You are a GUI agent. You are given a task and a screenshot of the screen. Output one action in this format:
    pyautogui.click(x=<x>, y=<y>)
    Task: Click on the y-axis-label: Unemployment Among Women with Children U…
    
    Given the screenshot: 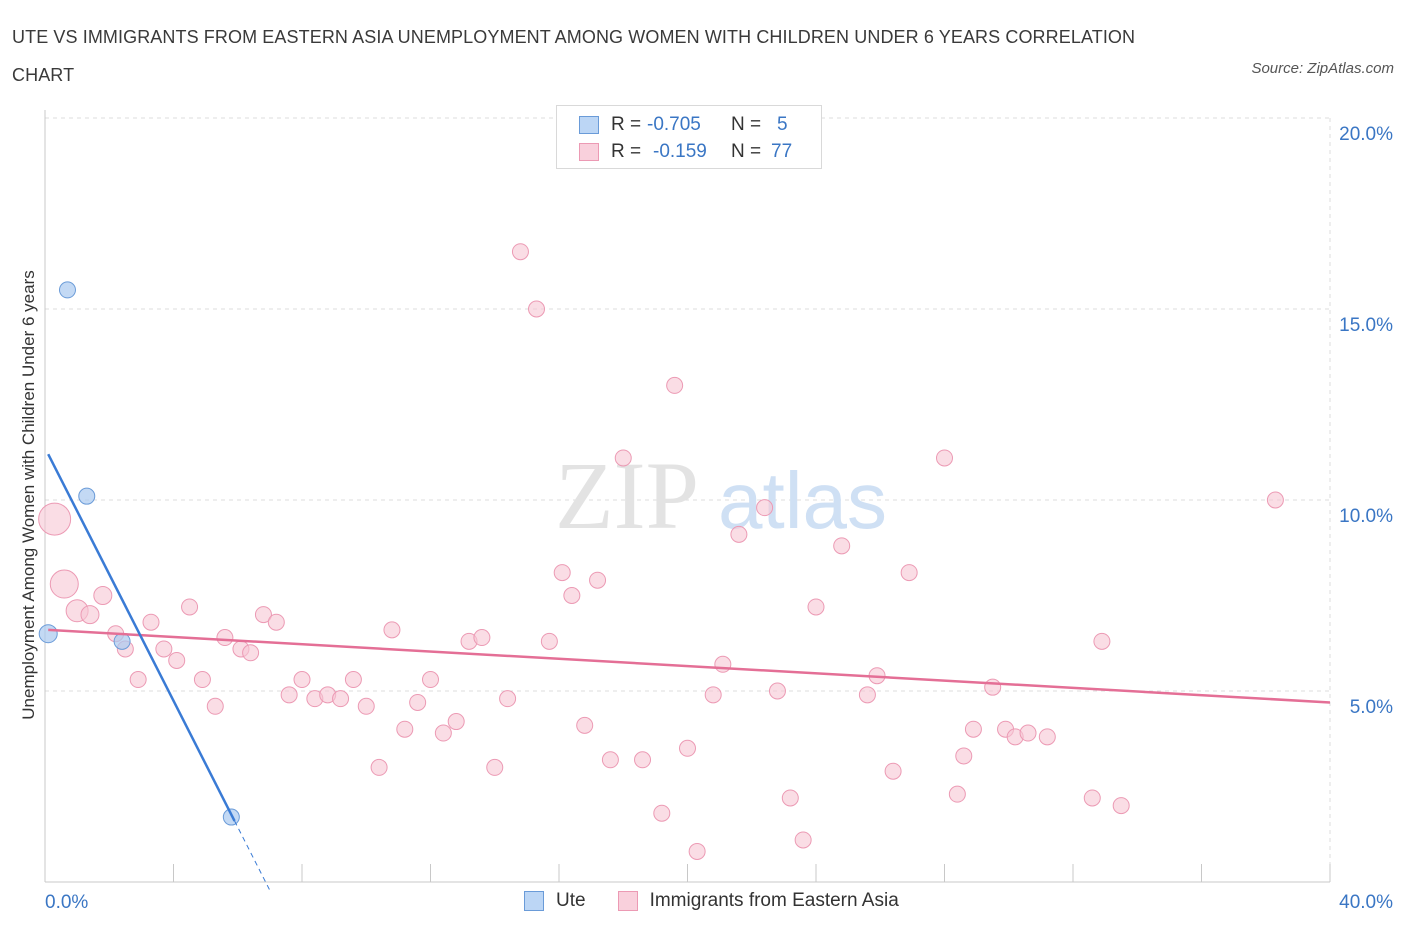 What is the action you would take?
    pyautogui.click(x=28, y=494)
    